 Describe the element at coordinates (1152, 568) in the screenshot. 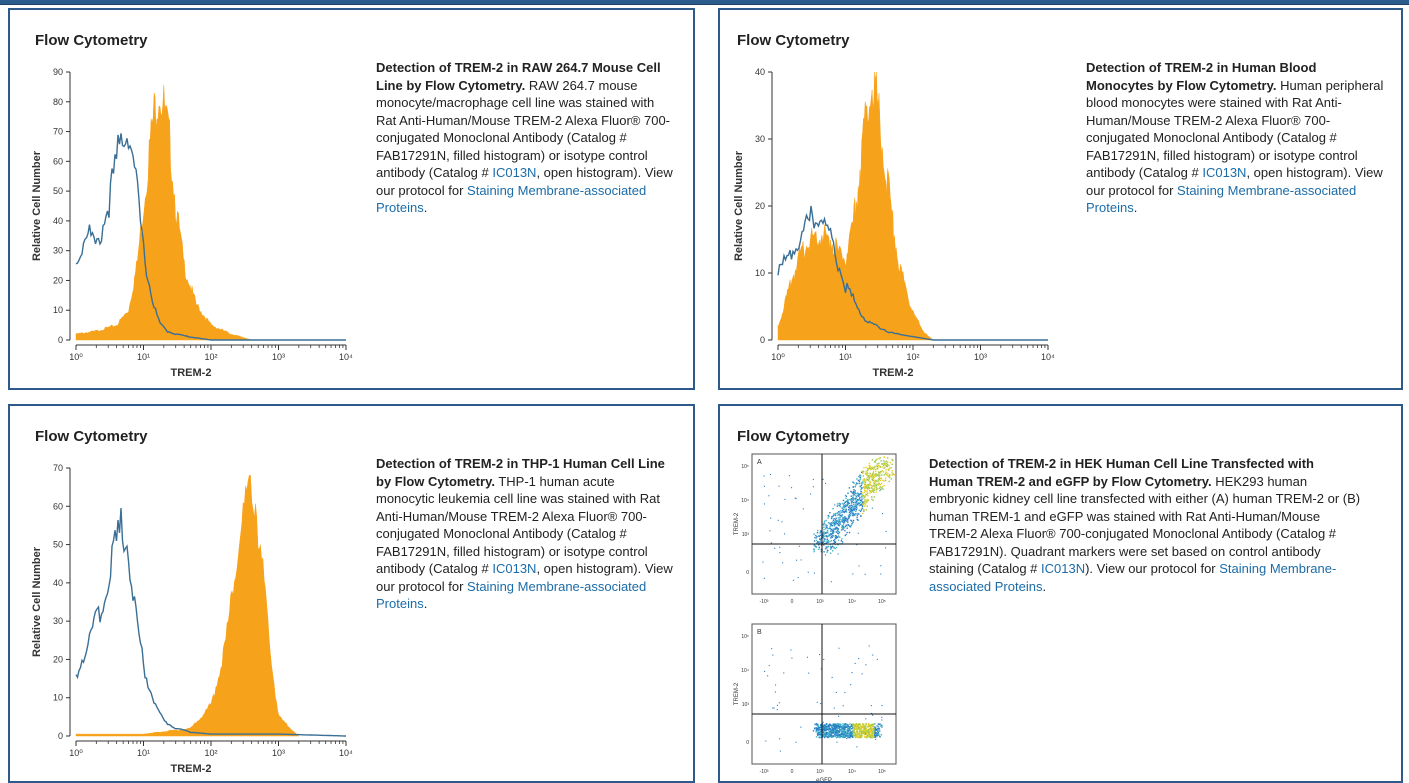

I see `caption-body: ). View our protocol for` at that location.